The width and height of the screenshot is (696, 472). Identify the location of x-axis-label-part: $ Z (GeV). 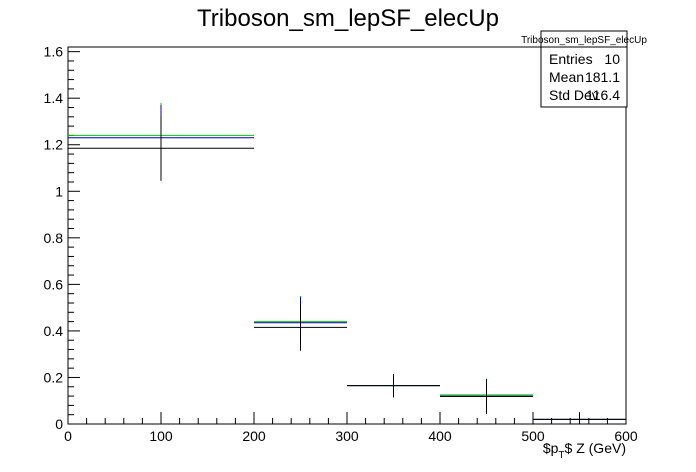
(595, 448).